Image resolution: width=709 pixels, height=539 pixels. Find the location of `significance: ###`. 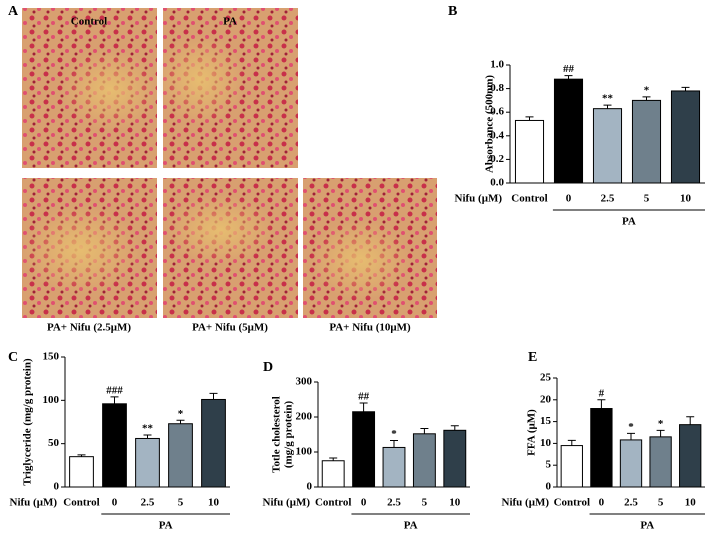

significance: ### is located at coordinates (114, 390).